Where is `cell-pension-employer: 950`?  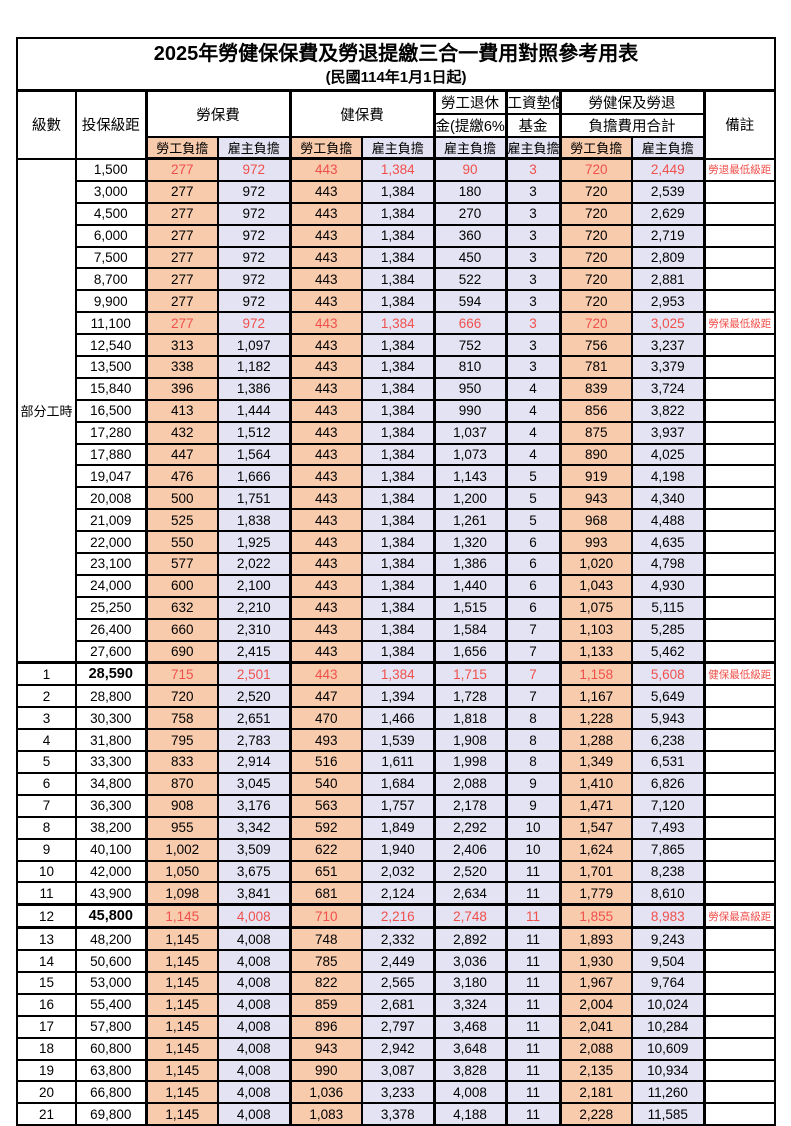 cell-pension-employer: 950 is located at coordinates (469, 388).